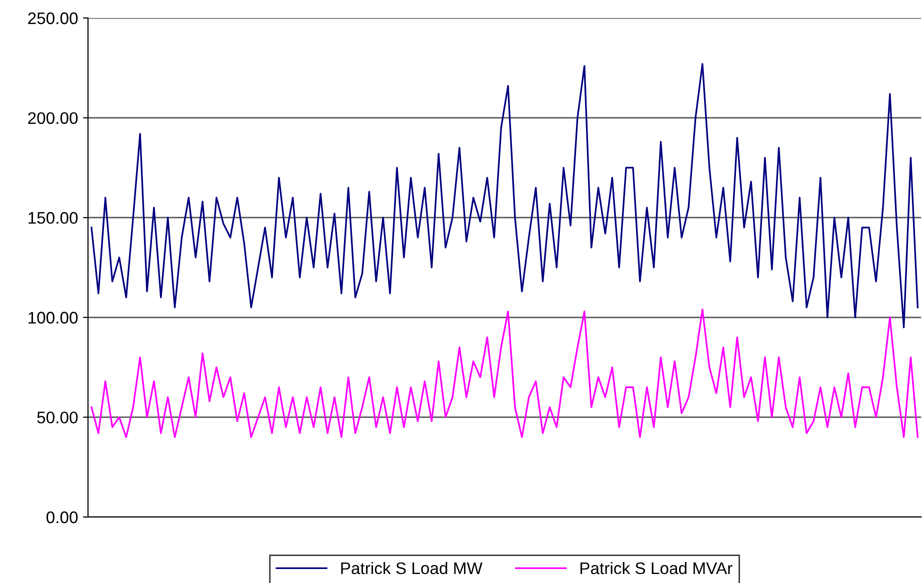 The width and height of the screenshot is (923, 583). I want to click on y-tick-label: 50.00, so click(57, 418).